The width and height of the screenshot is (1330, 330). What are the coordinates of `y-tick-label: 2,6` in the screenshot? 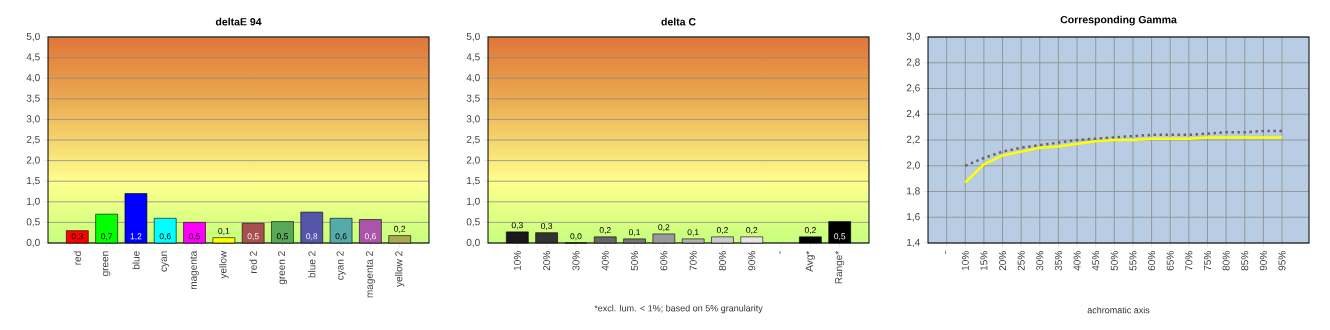 It's located at (913, 88).